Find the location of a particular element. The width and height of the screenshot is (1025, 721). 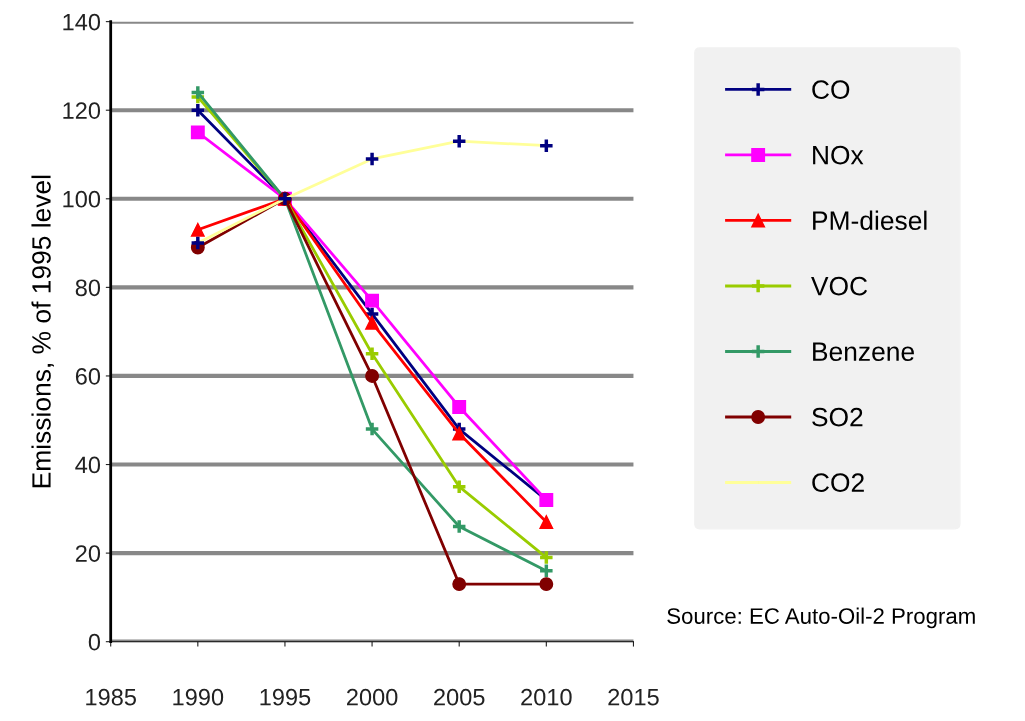

y-tick-label: 40 is located at coordinates (88, 465).